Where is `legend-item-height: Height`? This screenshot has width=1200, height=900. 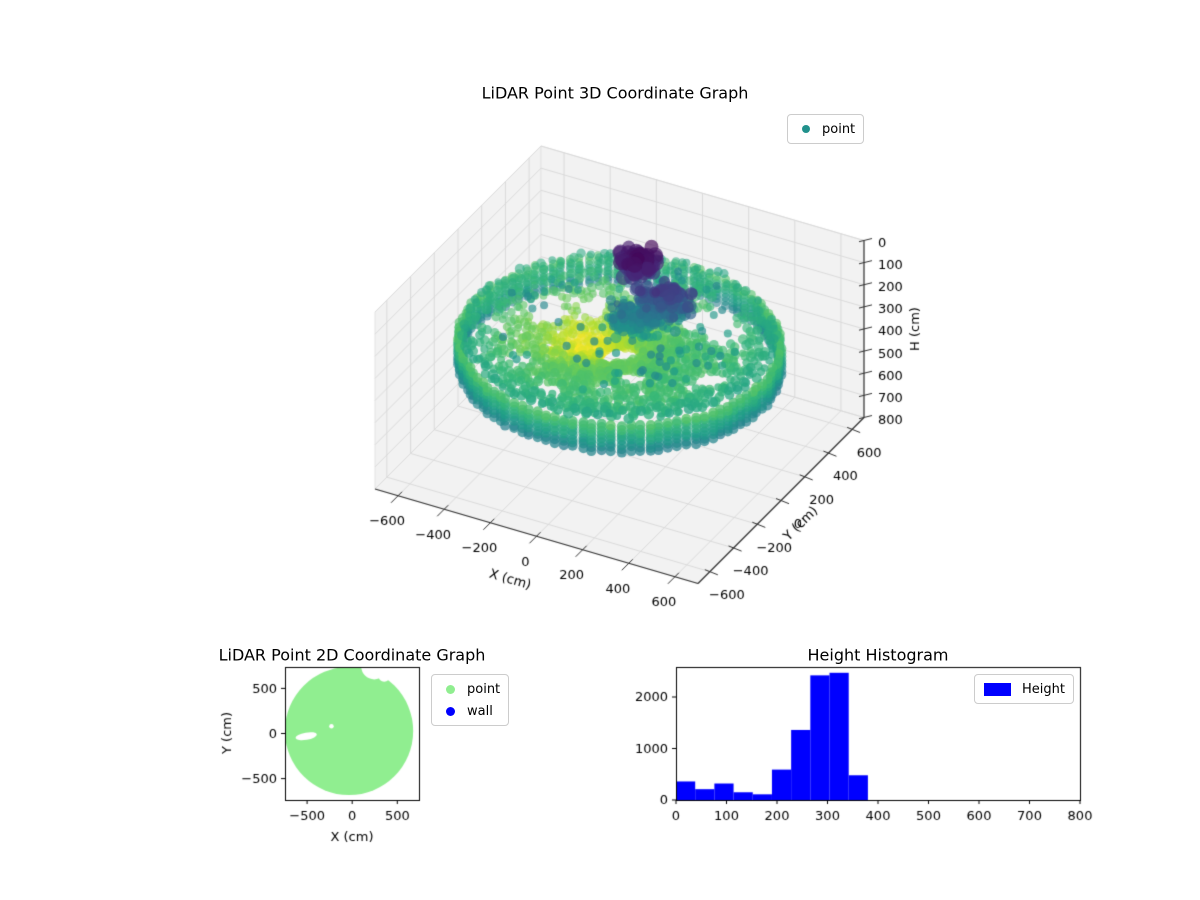 legend-item-height: Height is located at coordinates (1024, 689).